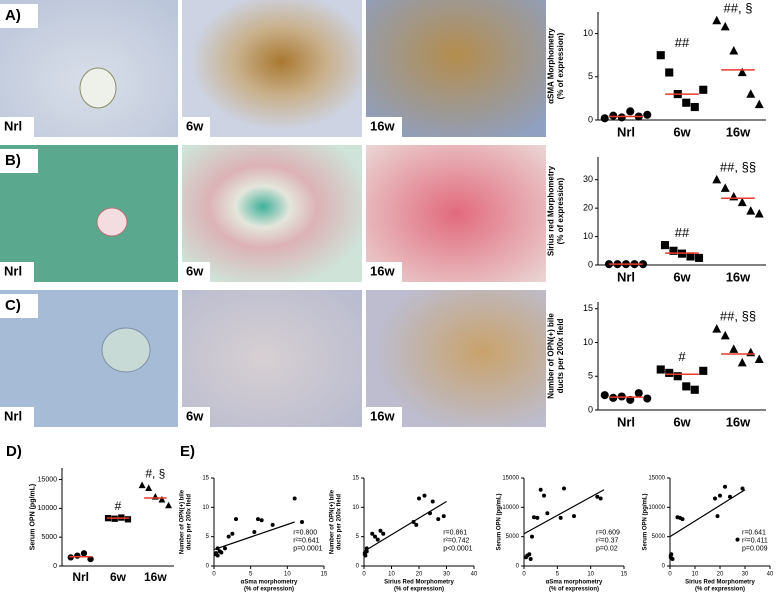  What do you see at coordinates (738, 7) in the screenshot?
I see `annotation: ##, §` at bounding box center [738, 7].